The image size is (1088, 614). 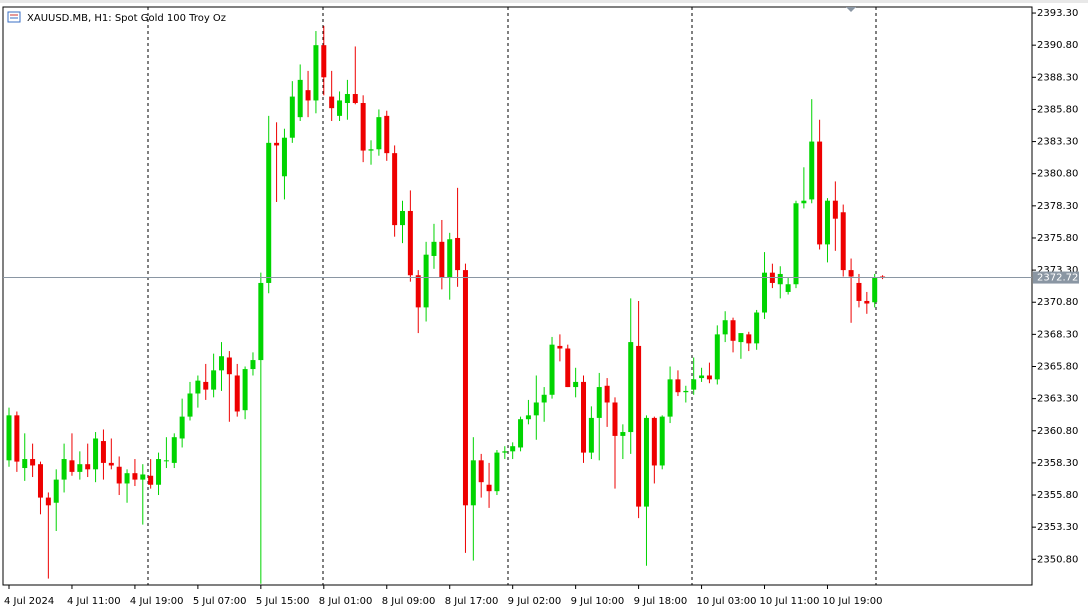 I want to click on x-tick-label: 4 Jul 11:00, so click(x=94, y=601).